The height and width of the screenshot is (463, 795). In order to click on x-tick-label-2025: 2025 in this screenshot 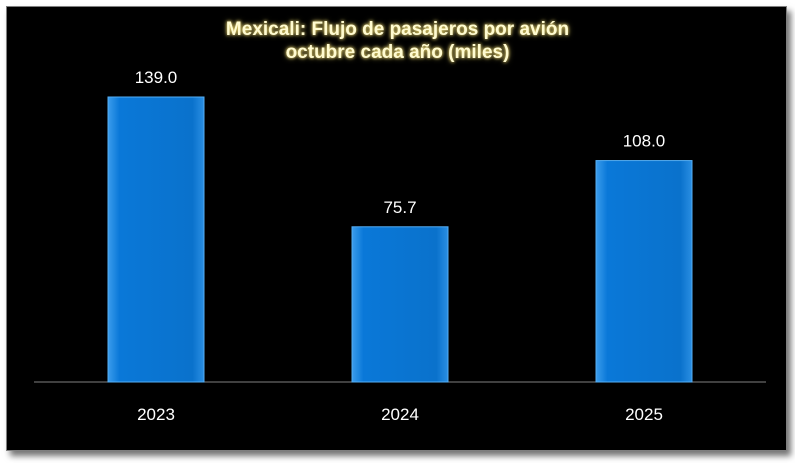, I will do `click(644, 414)`.